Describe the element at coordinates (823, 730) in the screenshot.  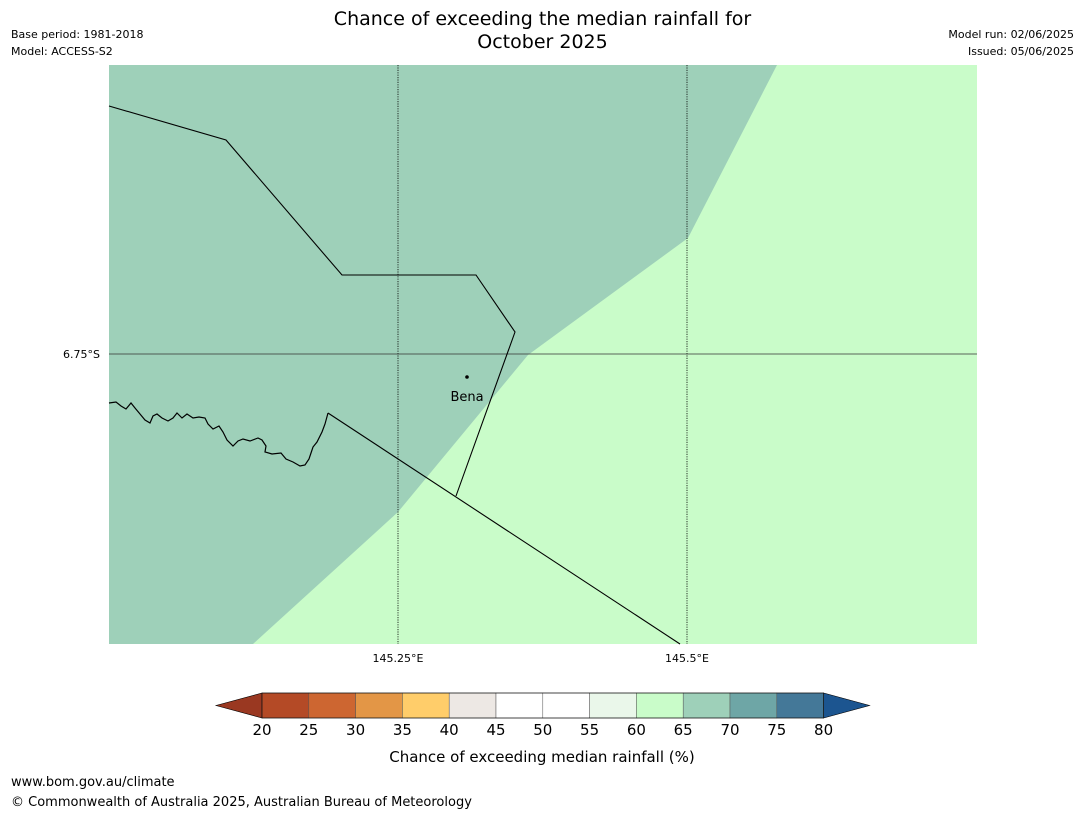
I see `colorbar-tick-80: 80` at that location.